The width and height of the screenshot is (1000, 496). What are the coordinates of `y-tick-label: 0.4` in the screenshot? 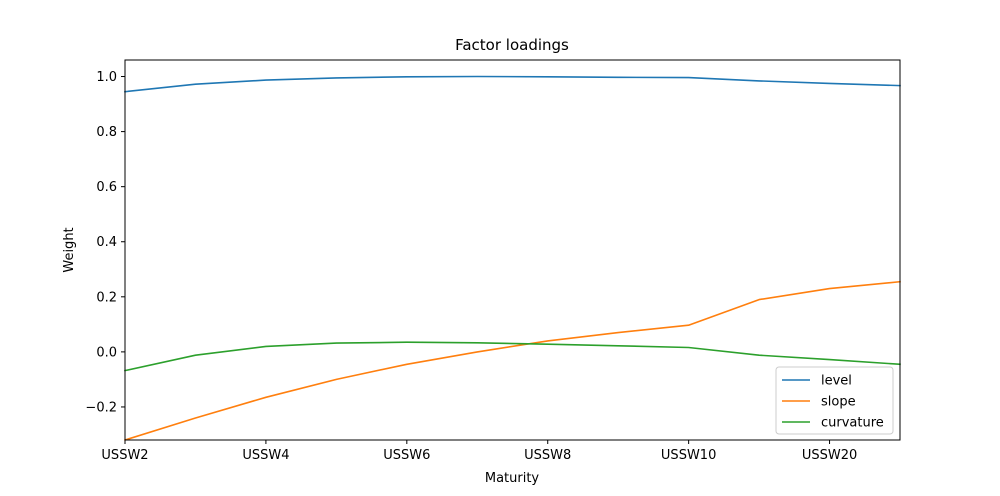 It's located at (106, 242).